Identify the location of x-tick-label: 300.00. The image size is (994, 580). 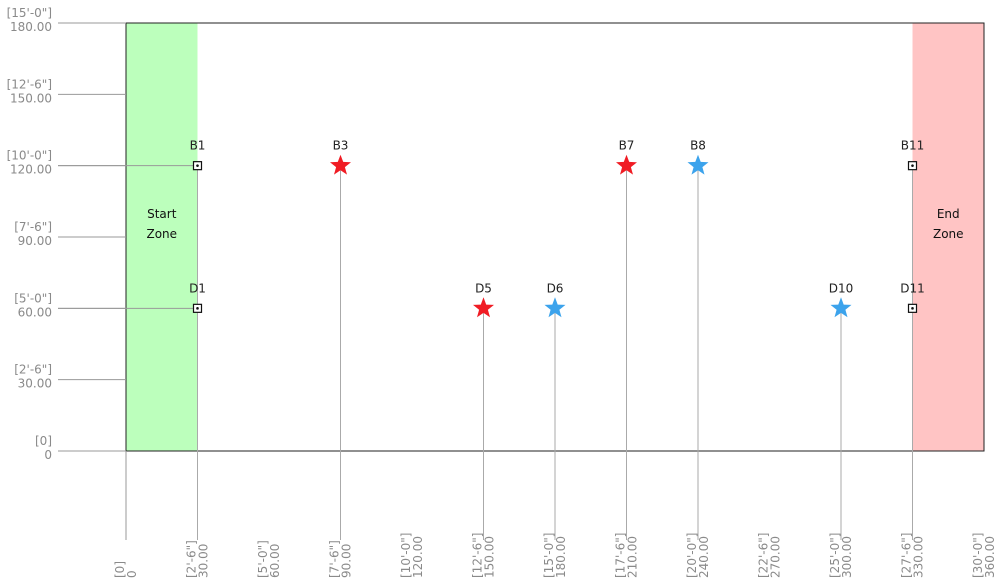
(847, 557).